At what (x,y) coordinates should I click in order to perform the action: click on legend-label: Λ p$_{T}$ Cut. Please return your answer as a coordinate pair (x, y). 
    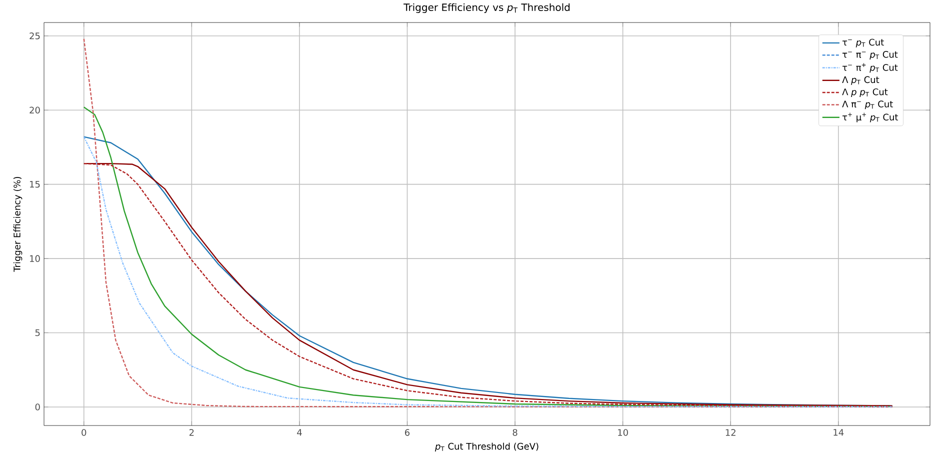
    Looking at the image, I should click on (861, 81).